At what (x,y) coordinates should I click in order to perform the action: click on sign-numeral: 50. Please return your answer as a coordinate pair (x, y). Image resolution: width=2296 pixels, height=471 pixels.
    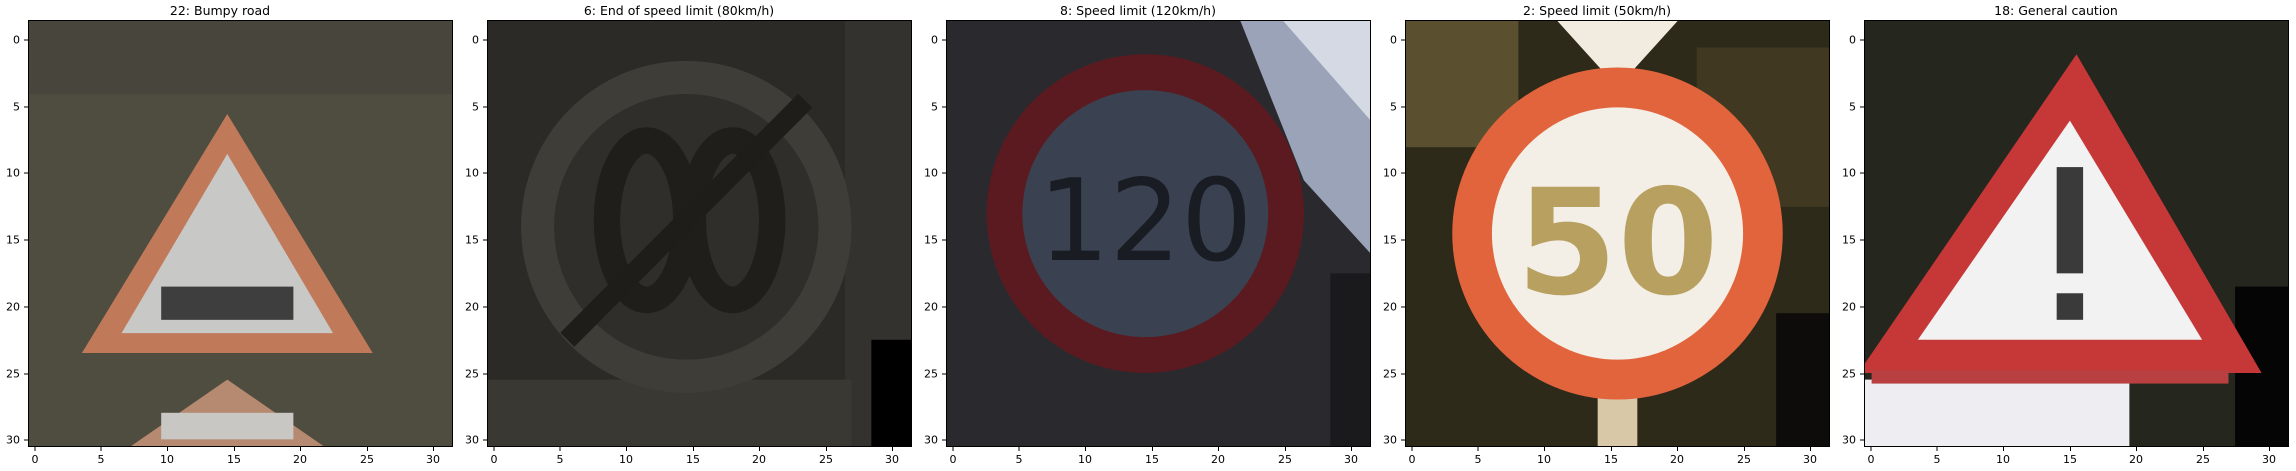
    Looking at the image, I should click on (1617, 243).